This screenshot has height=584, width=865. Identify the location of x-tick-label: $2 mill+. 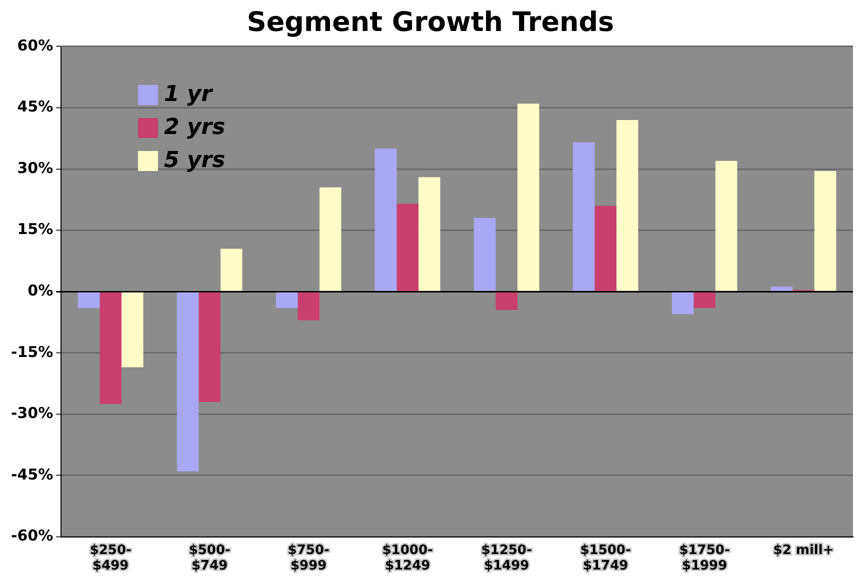
(803, 550).